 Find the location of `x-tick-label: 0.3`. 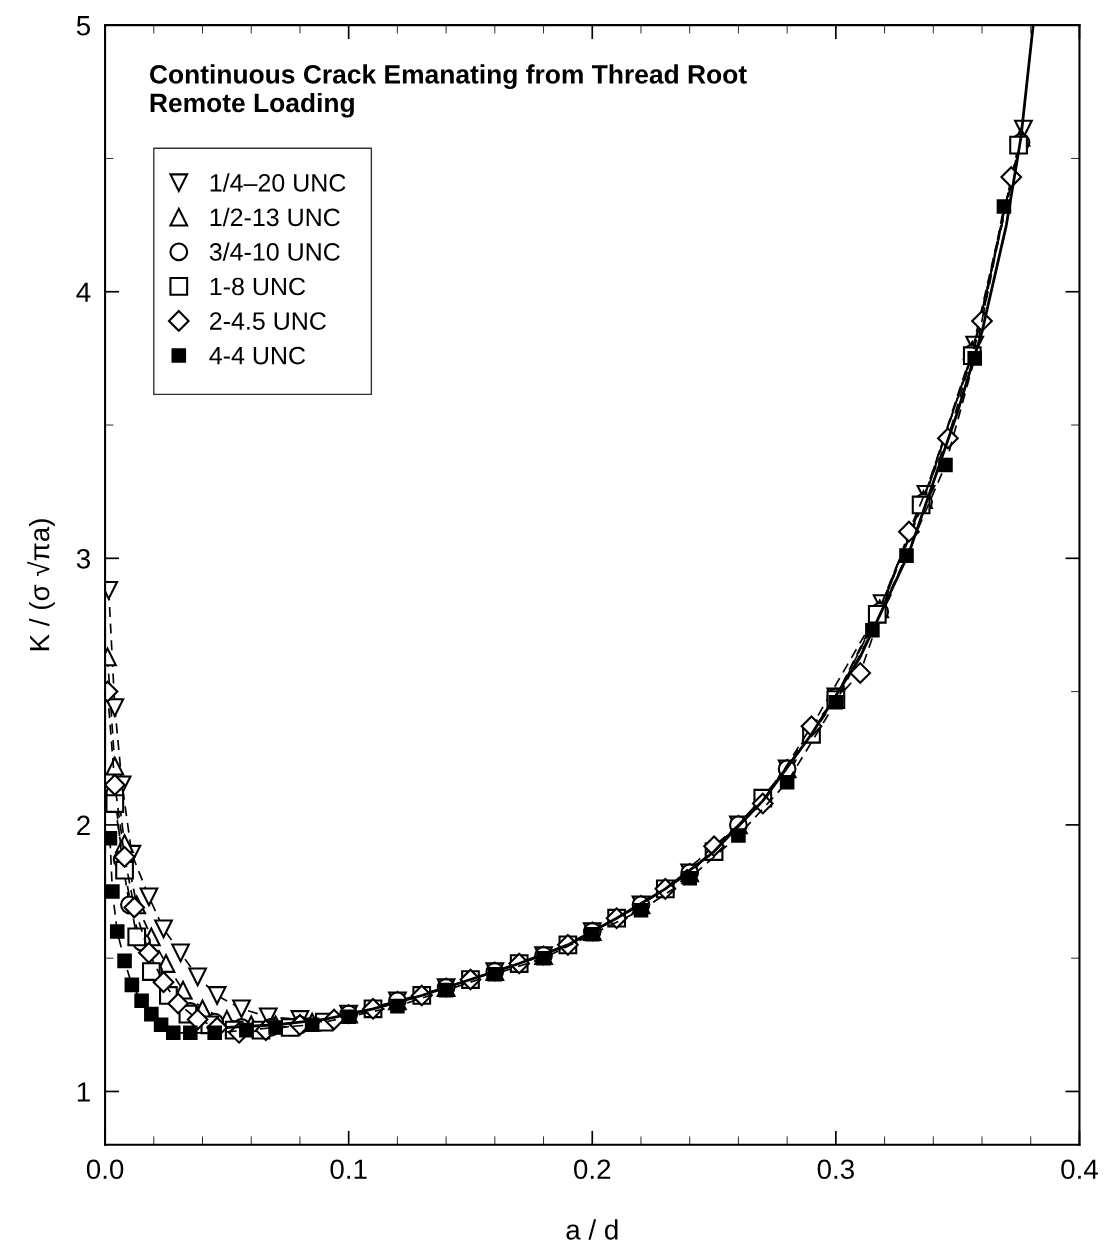

x-tick-label: 0.3 is located at coordinates (835, 1169).